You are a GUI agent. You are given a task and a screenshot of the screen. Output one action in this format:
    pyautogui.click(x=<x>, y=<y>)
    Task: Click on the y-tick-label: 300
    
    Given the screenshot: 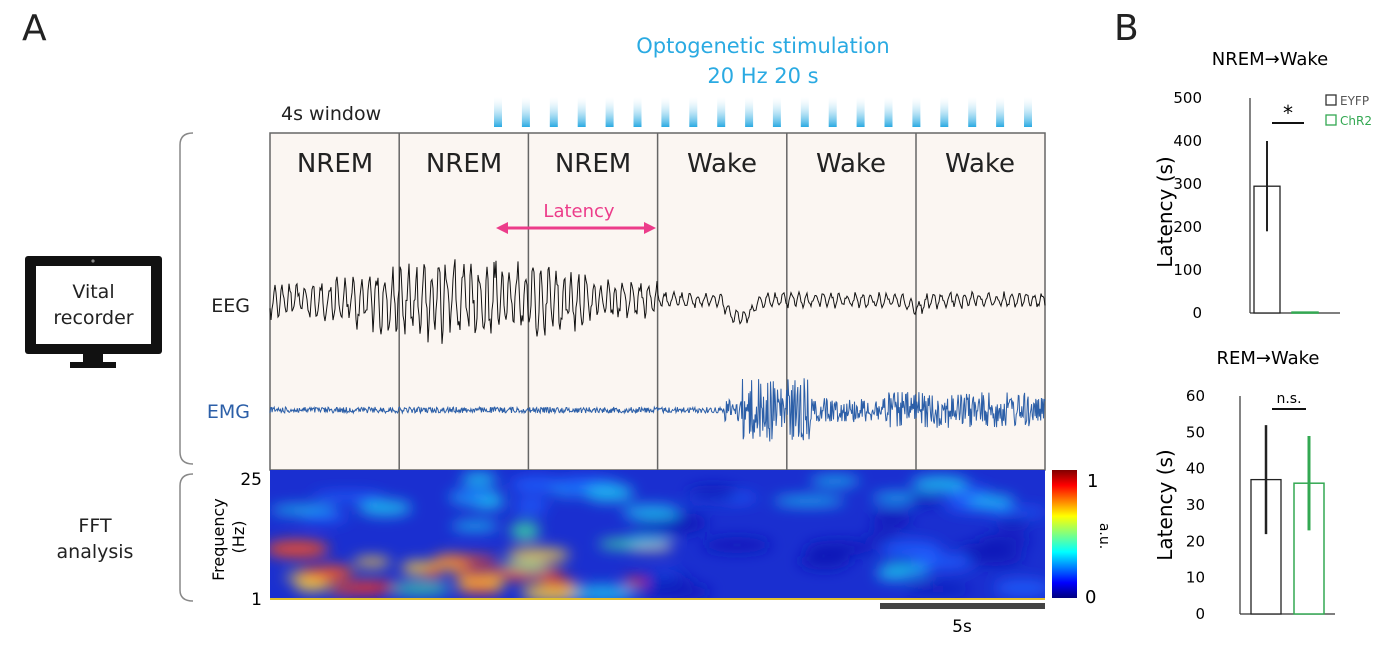 What is the action you would take?
    pyautogui.click(x=1187, y=184)
    